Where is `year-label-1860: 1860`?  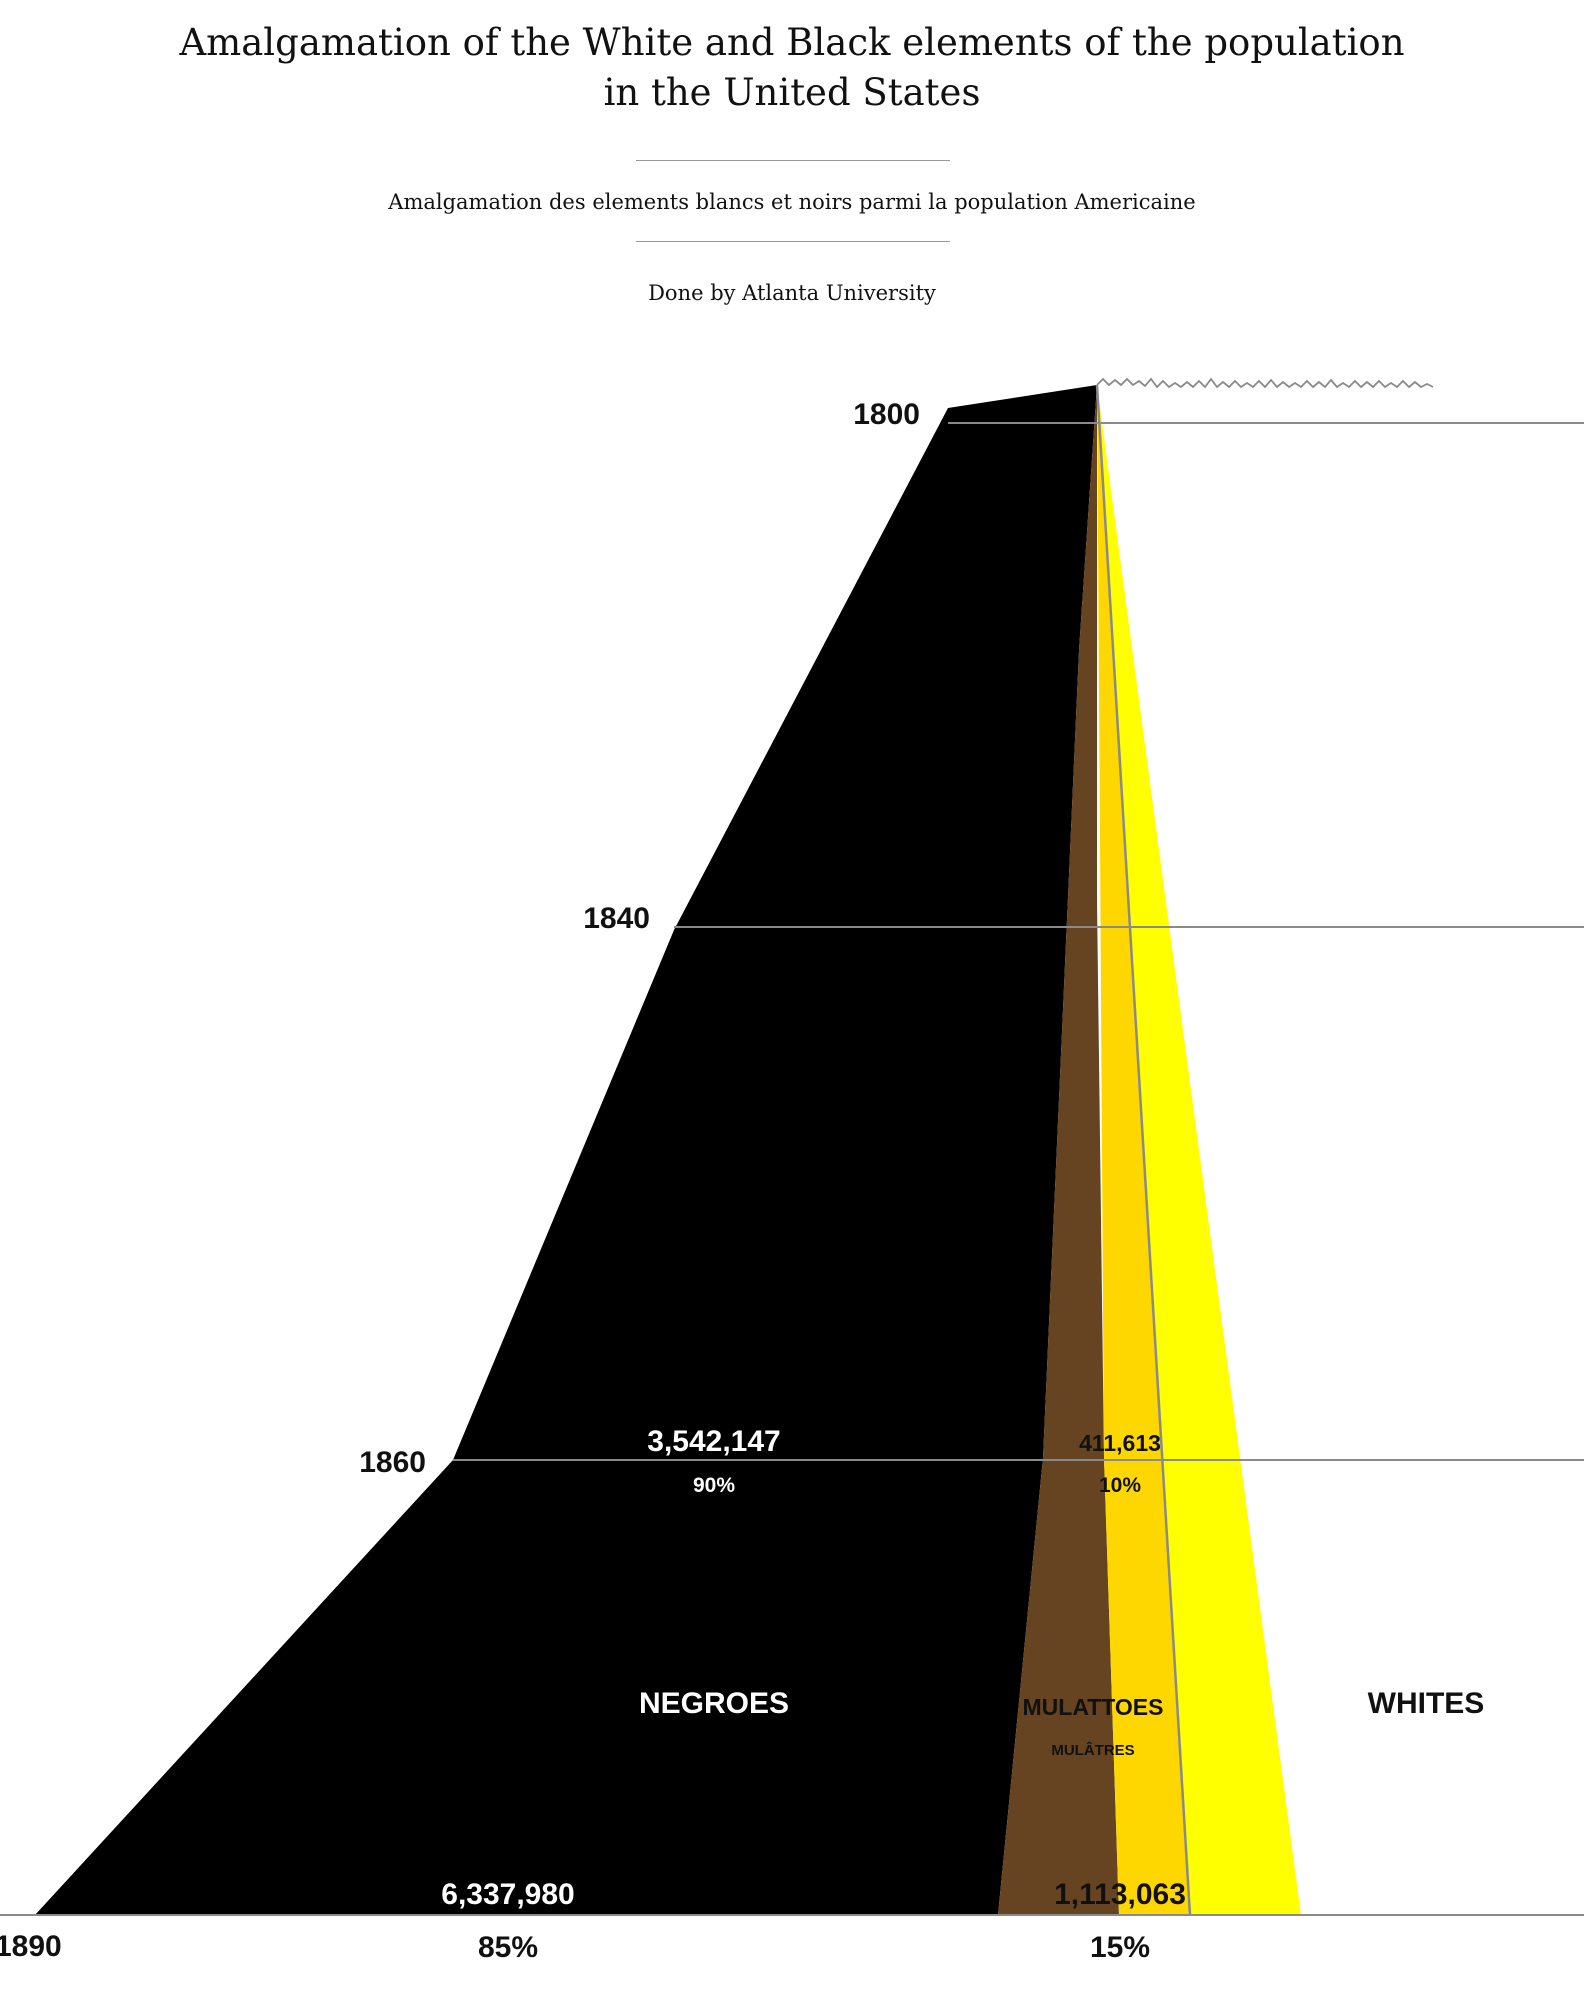
year-label-1860: 1860 is located at coordinates (392, 1462).